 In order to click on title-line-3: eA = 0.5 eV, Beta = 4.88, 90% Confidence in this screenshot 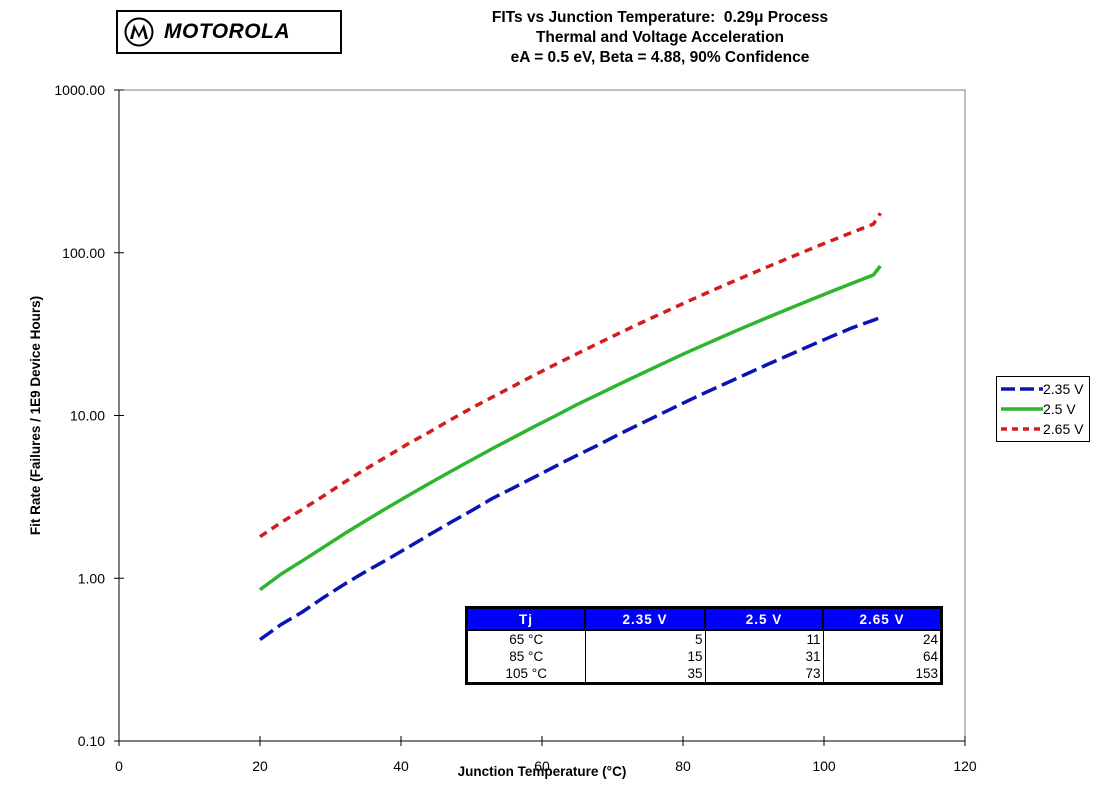, I will do `click(660, 57)`.